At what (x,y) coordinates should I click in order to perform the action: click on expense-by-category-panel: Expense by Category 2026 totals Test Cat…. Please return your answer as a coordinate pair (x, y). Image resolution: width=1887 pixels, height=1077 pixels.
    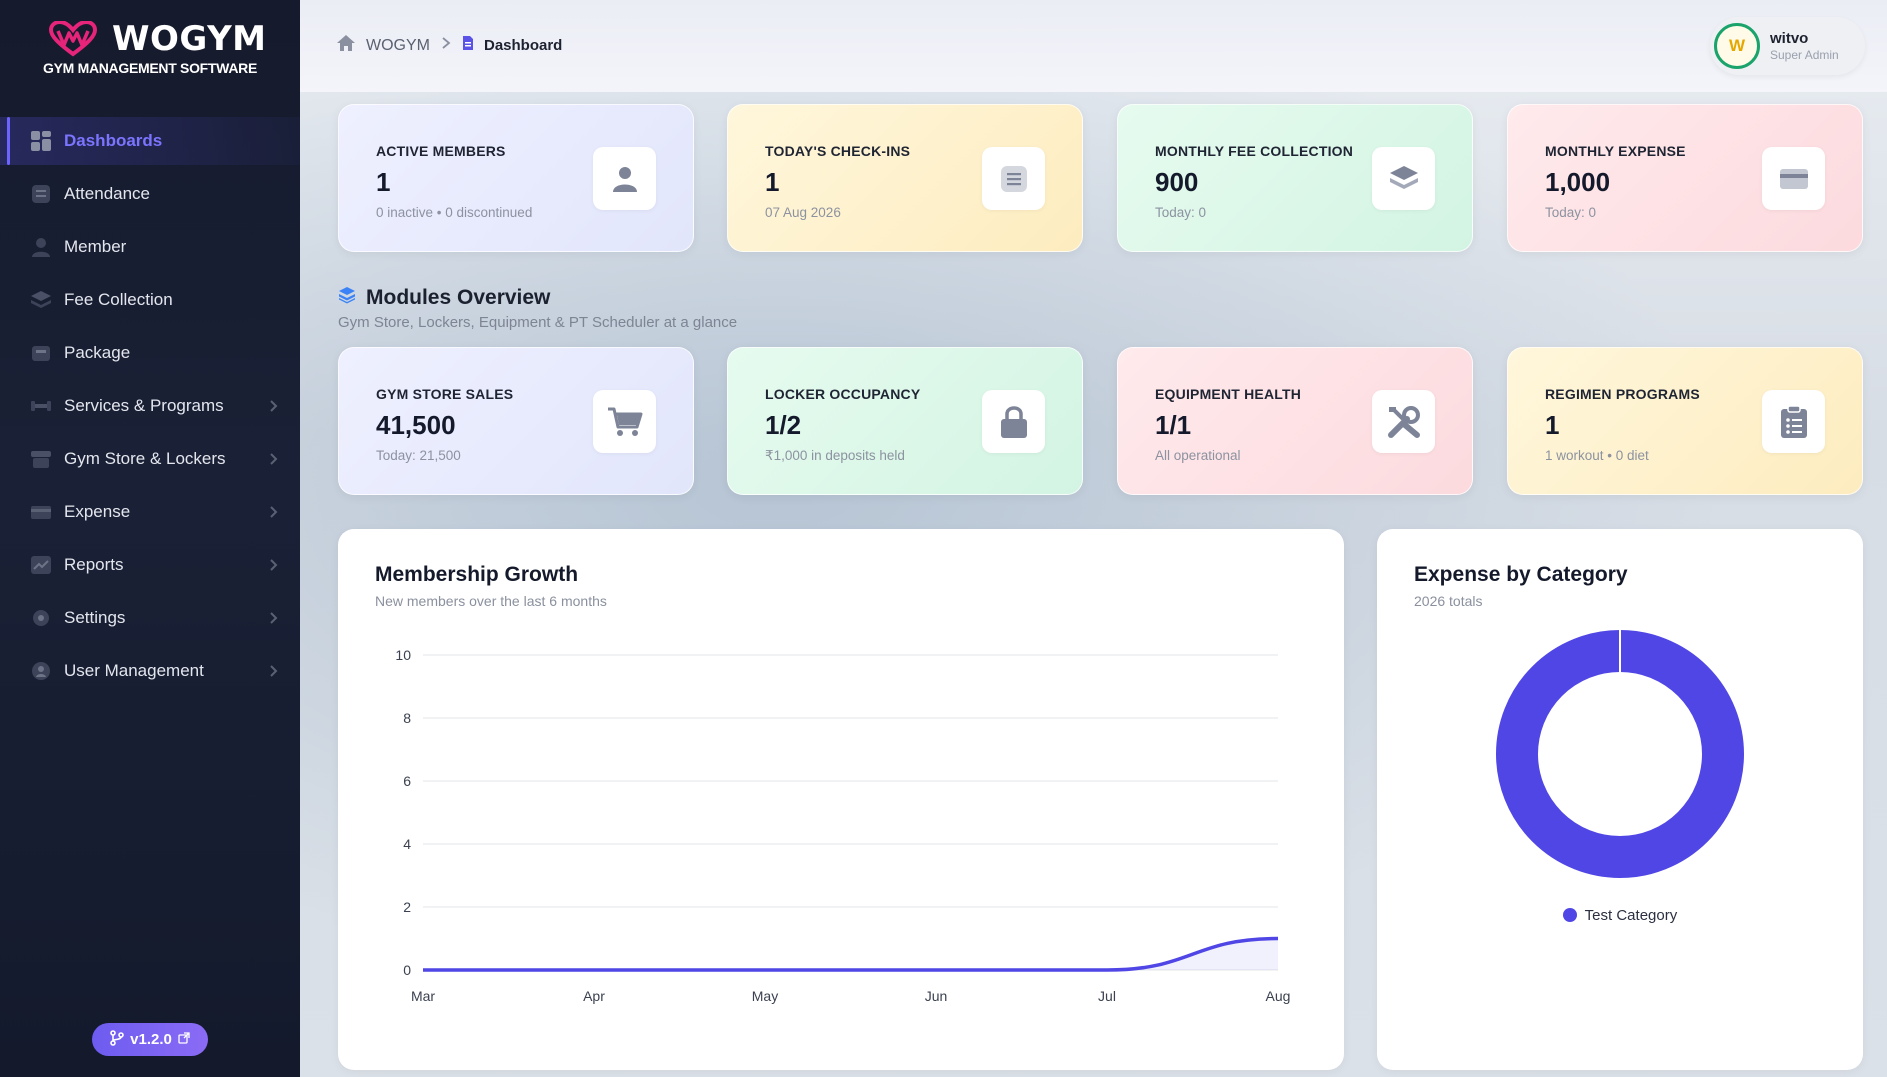
    Looking at the image, I should click on (1620, 799).